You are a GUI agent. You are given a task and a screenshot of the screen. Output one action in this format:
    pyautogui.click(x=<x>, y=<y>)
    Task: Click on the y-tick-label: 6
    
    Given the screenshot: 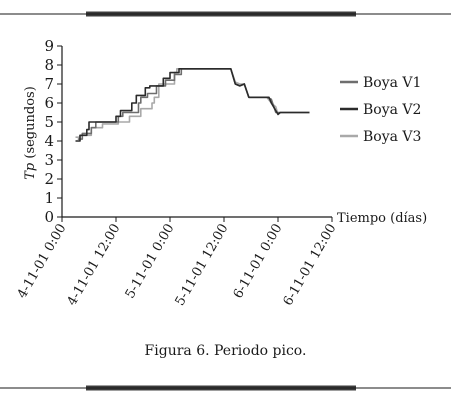 What is the action you would take?
    pyautogui.click(x=49, y=103)
    